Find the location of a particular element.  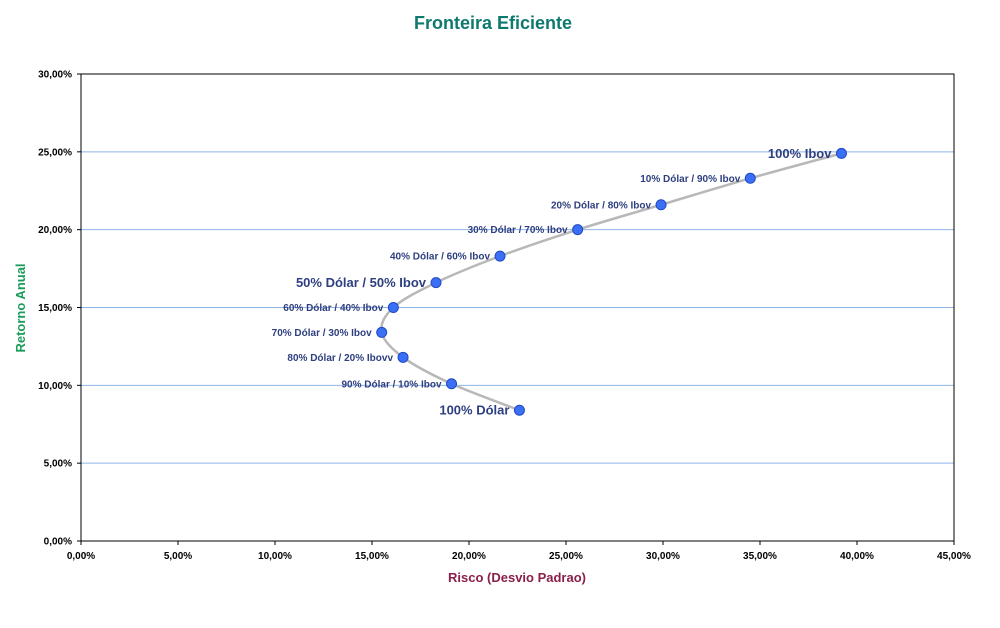

y-tick-label: 10,00% is located at coordinates (55, 386).